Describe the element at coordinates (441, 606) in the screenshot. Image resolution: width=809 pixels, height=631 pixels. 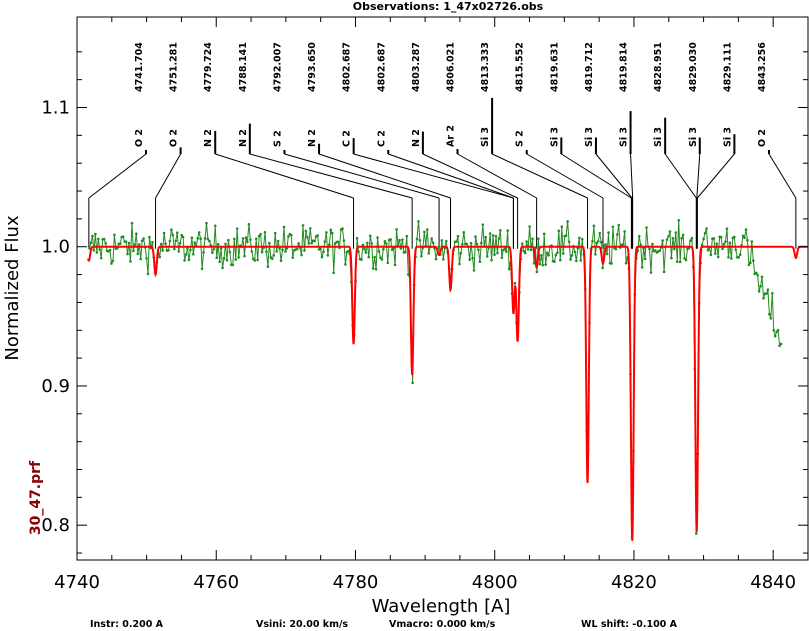
I see `x-axis-title: Wavelength [A]` at that location.